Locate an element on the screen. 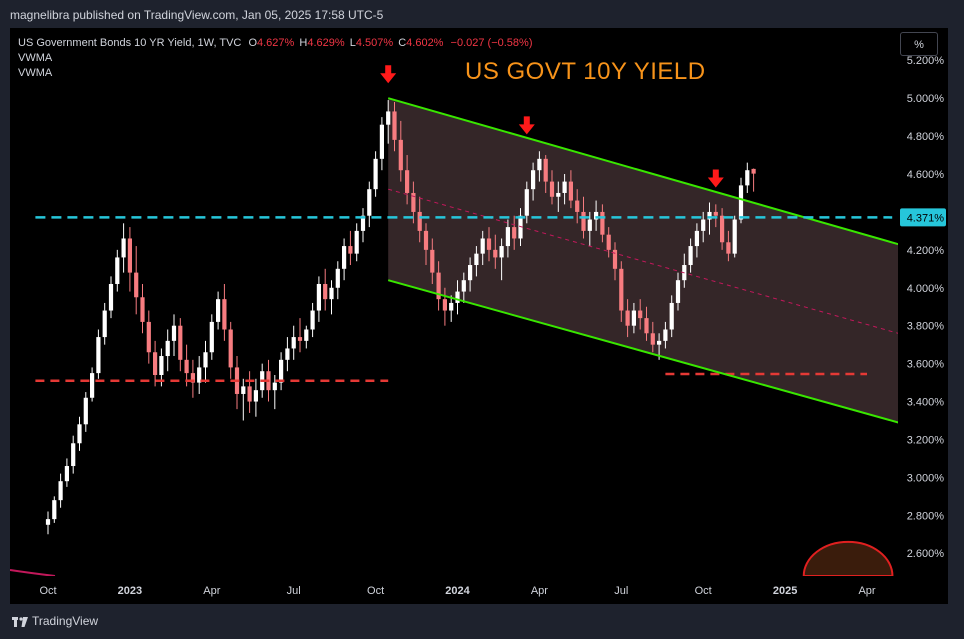 The width and height of the screenshot is (964, 639). chart-title: US GOVT 10Y YIELD is located at coordinates (585, 71).